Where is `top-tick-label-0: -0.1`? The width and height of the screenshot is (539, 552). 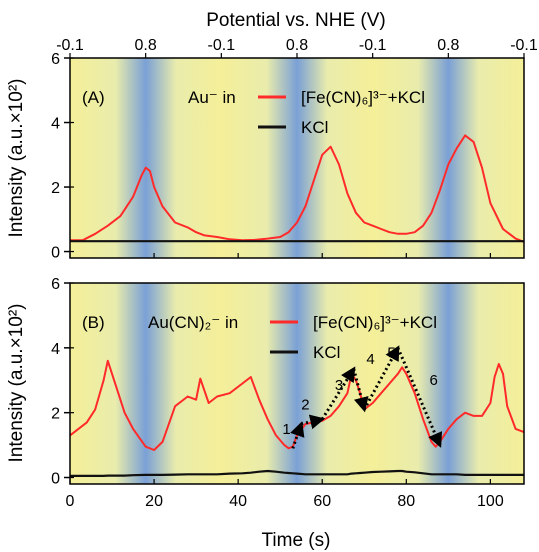 top-tick-label-0: -0.1 is located at coordinates (70, 45).